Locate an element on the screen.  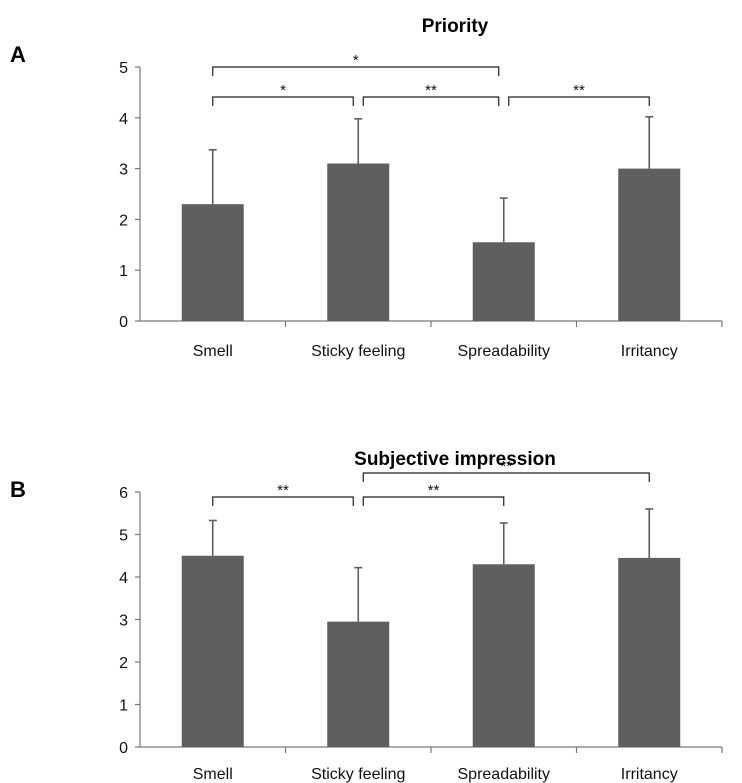
panel-a-category-label: Spreadability is located at coordinates (504, 351).